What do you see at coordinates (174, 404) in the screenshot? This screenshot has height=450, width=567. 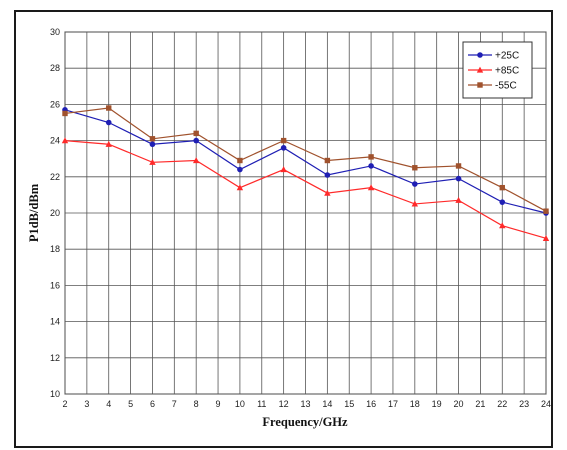 I see `x-tick-label: 7` at bounding box center [174, 404].